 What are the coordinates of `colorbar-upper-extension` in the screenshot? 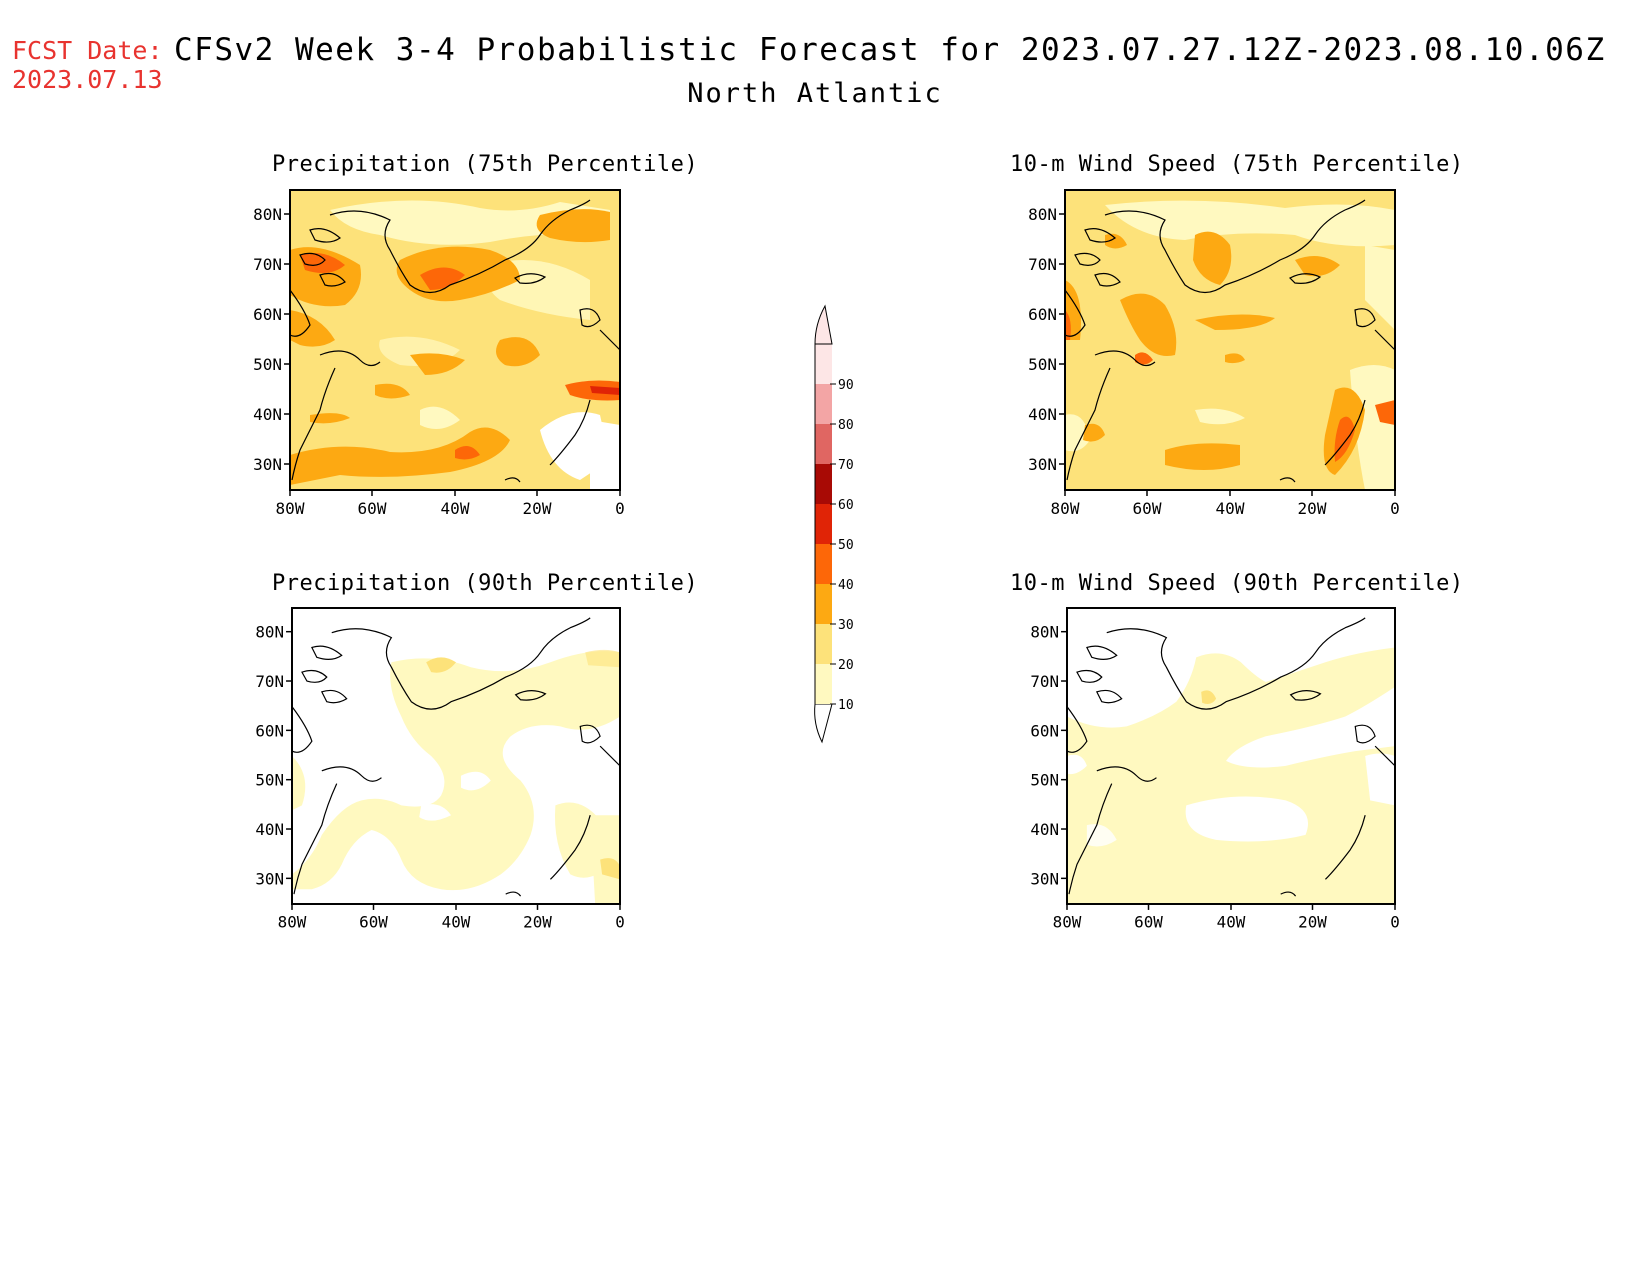 It's located at (823, 324).